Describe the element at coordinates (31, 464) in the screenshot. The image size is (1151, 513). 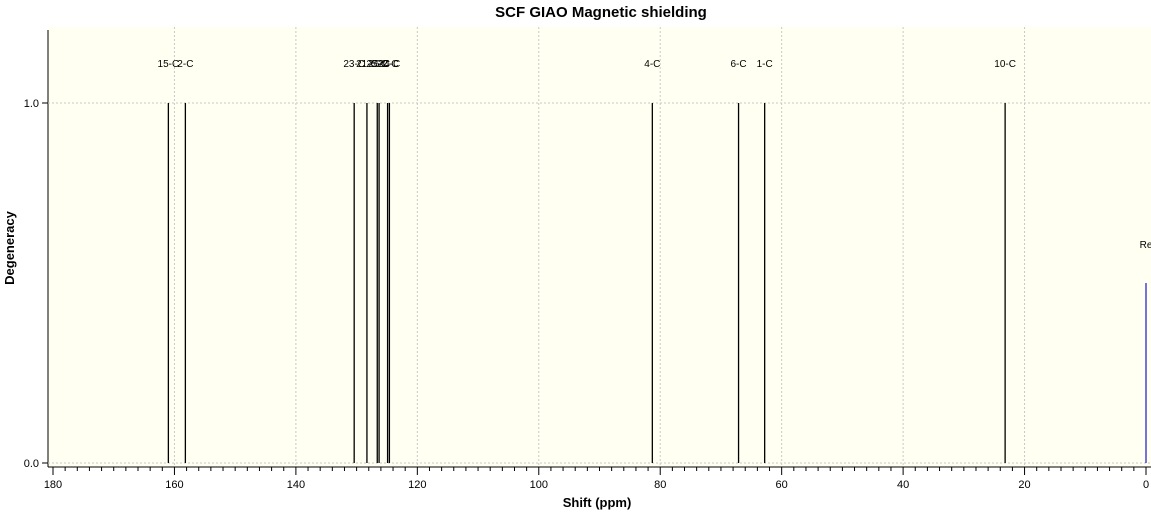
I see `y-tick-label: 0.0` at that location.